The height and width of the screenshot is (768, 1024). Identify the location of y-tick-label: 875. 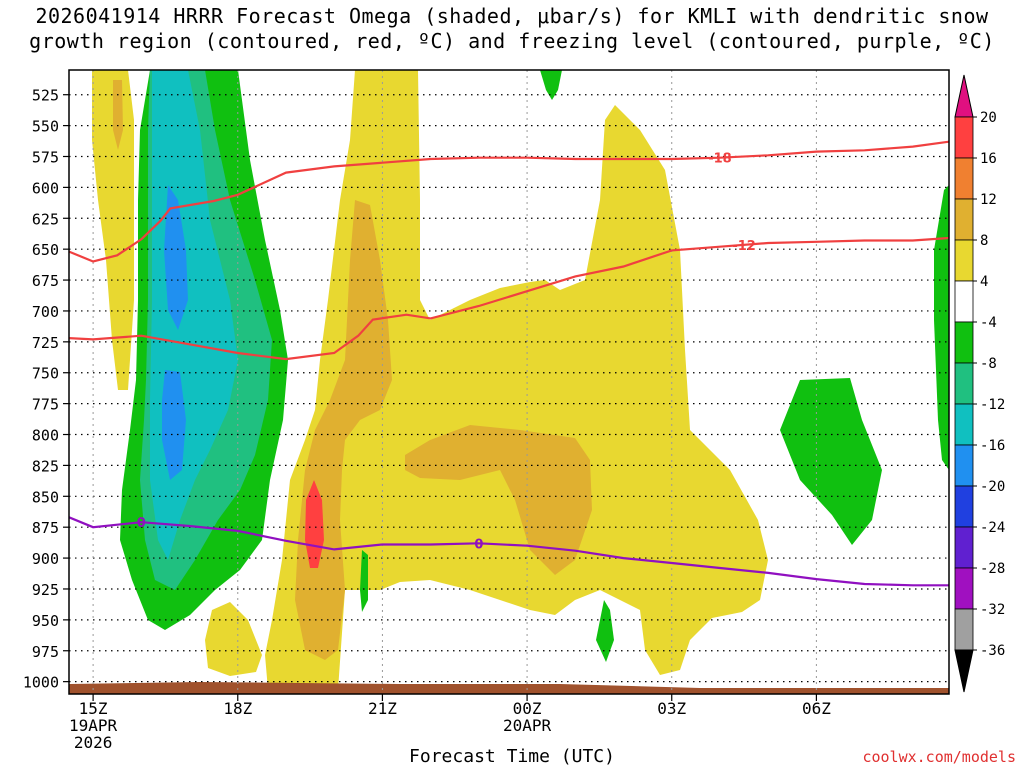
(45, 528).